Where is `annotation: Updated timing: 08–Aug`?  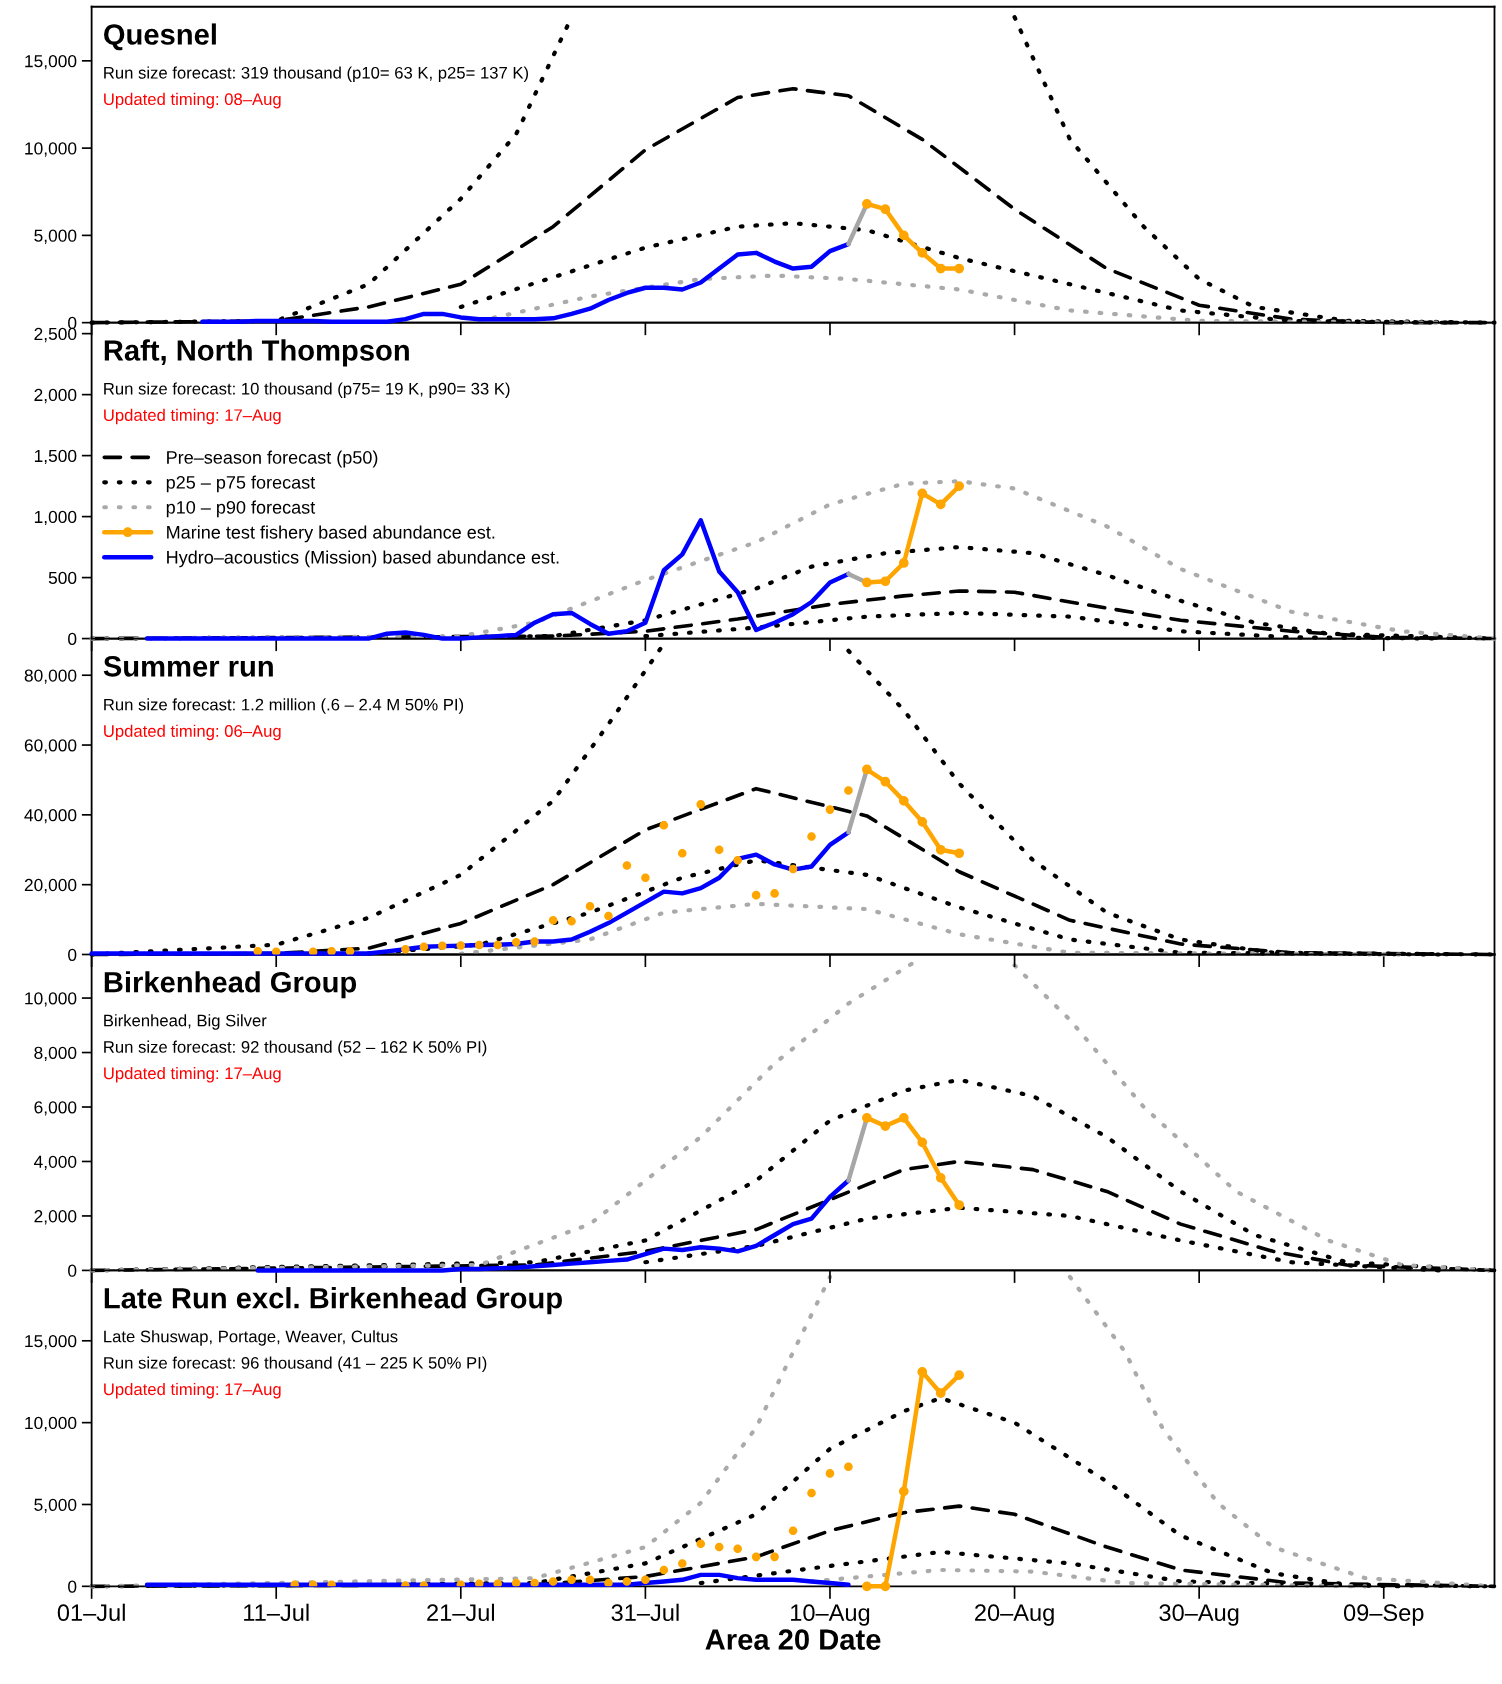 annotation: Updated timing: 08–Aug is located at coordinates (192, 100).